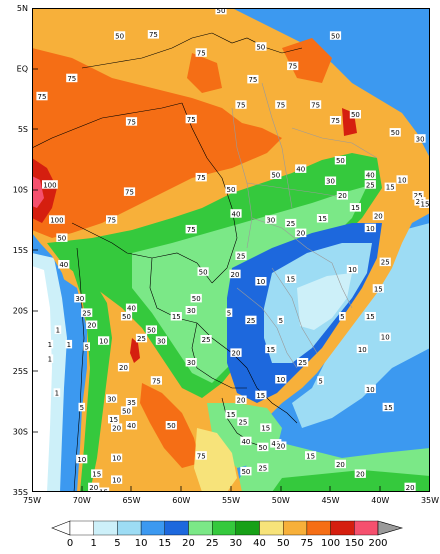 This screenshot has width=440, height=554. Describe the element at coordinates (354, 543) in the screenshot. I see `colorbar-label: 150` at that location.